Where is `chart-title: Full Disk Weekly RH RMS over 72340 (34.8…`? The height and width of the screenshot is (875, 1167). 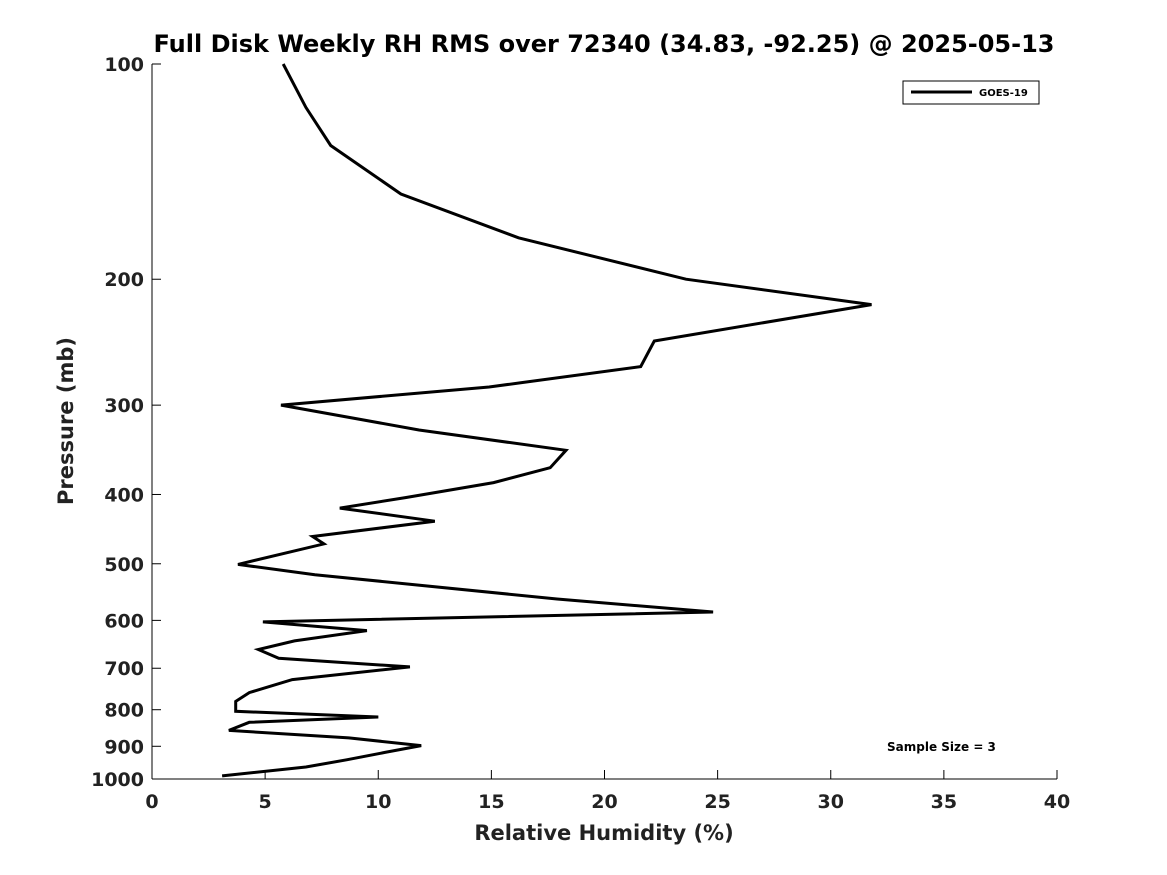
chart-title: Full Disk Weekly RH RMS over 72340 (34.8… is located at coordinates (603, 44).